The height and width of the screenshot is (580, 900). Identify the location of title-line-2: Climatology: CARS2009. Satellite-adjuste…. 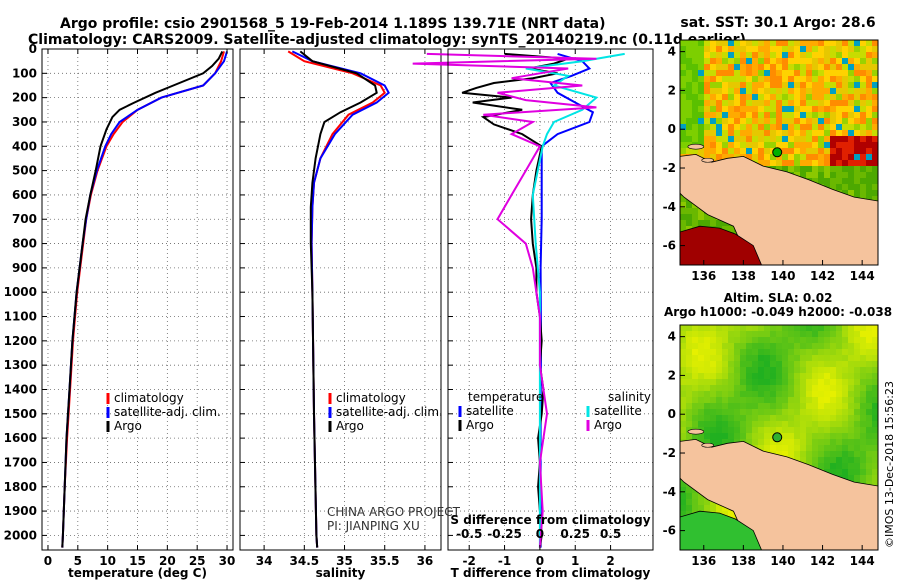
(387, 40).